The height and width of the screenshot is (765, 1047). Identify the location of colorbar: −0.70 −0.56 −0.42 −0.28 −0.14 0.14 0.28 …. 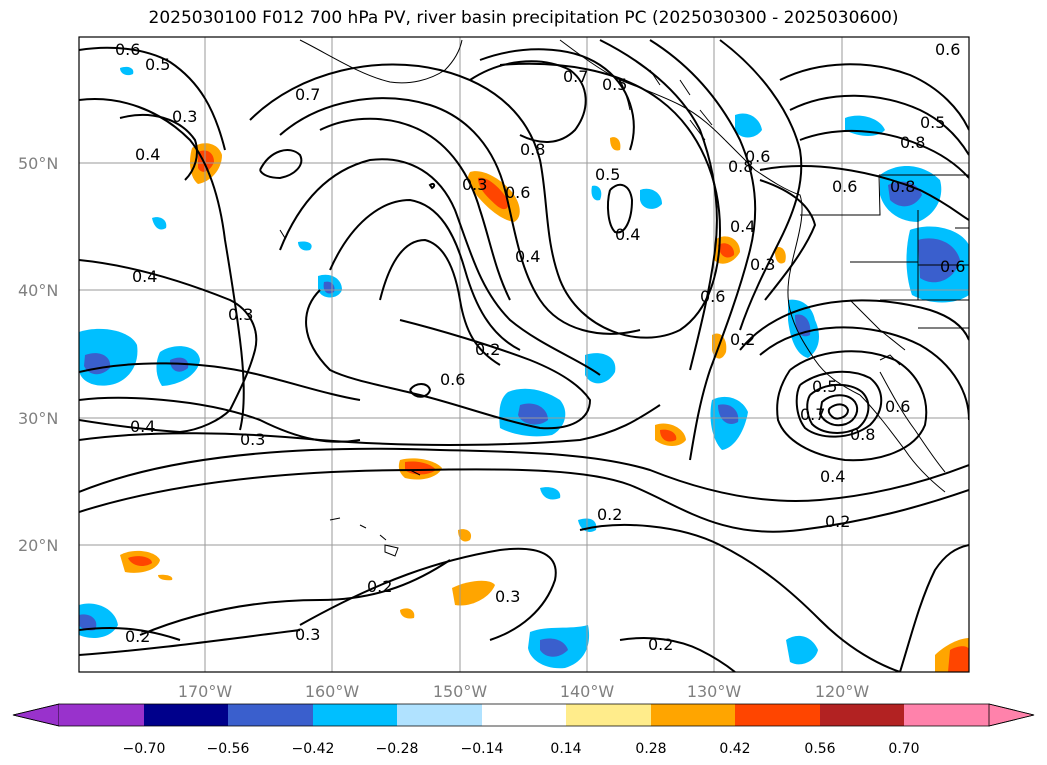
(523, 730).